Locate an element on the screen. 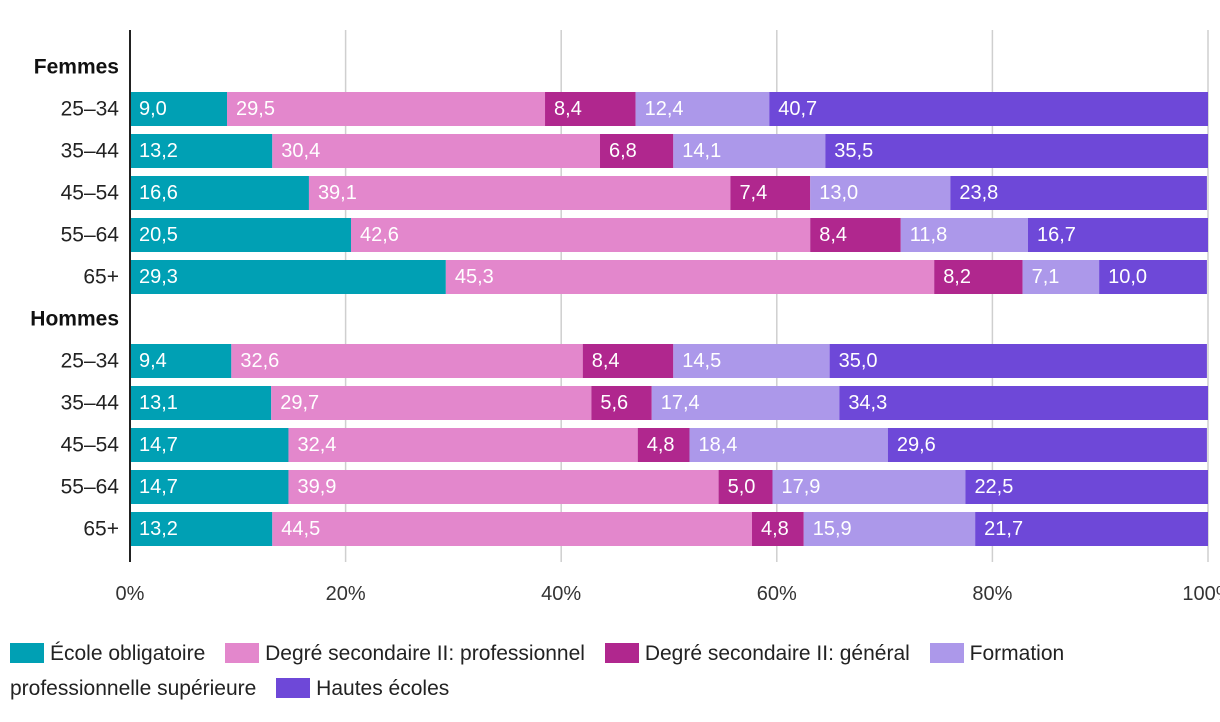  data-label: 8,4 is located at coordinates (833, 235).